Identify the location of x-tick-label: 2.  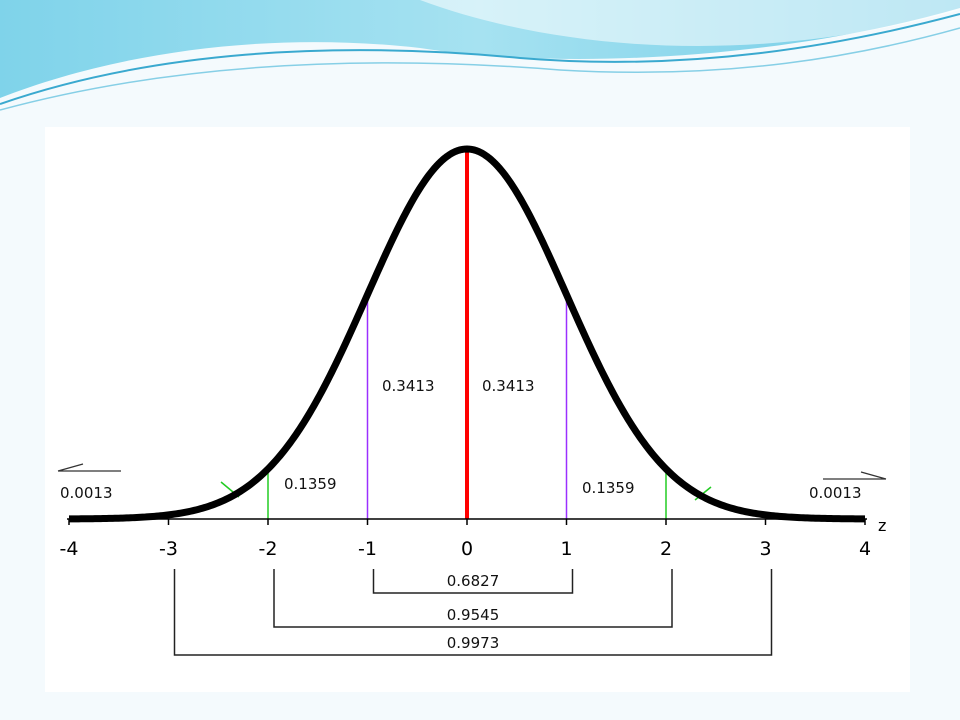
(666, 549).